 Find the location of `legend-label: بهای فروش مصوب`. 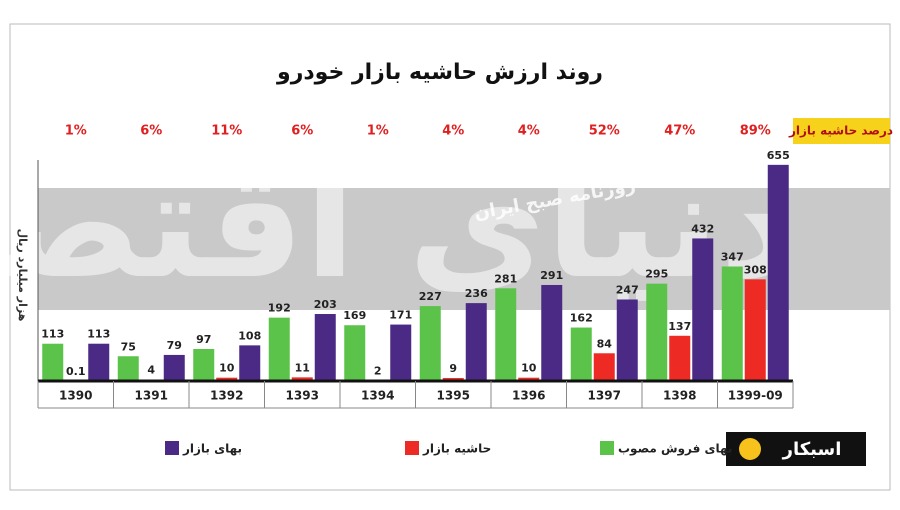

legend-label: بهای فروش مصوب is located at coordinates (675, 449).